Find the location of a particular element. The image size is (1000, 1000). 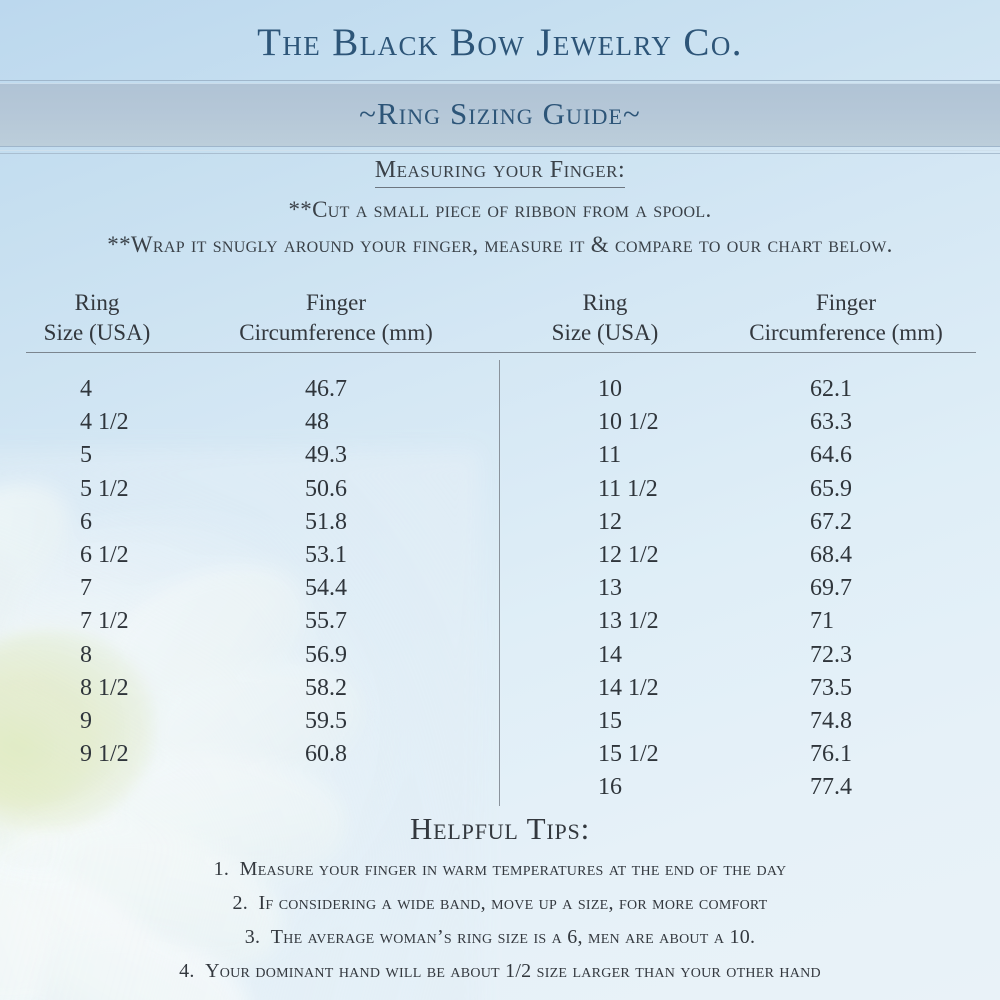

ring-size-cell: 12 1/2 is located at coordinates (628, 554).